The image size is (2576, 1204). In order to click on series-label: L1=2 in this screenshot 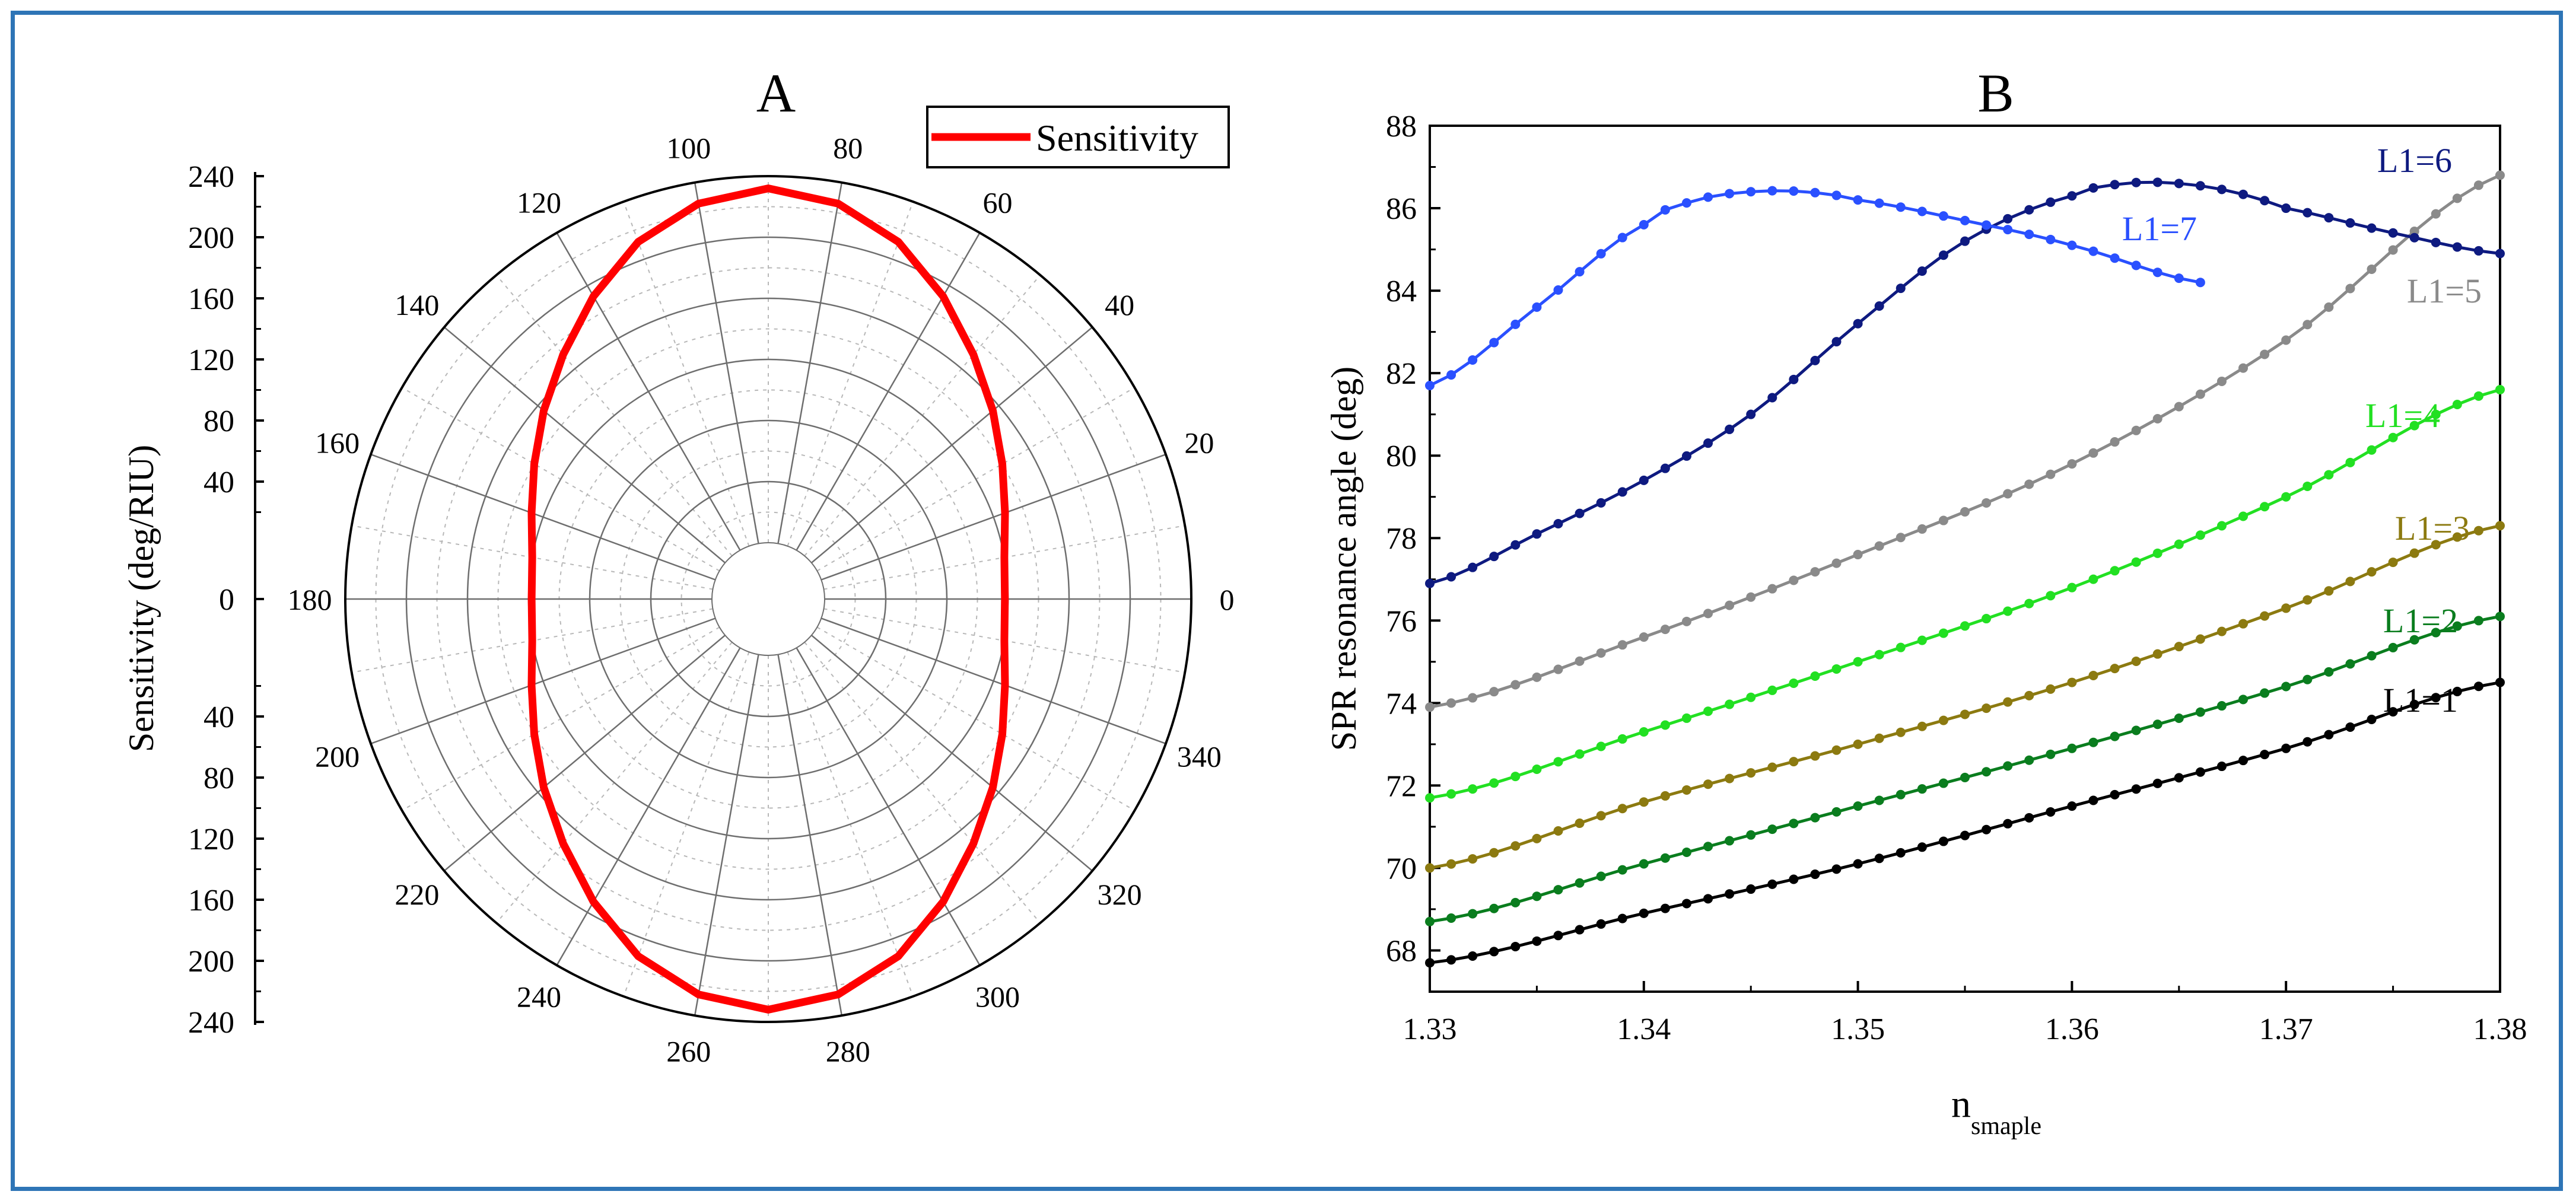, I will do `click(2420, 620)`.